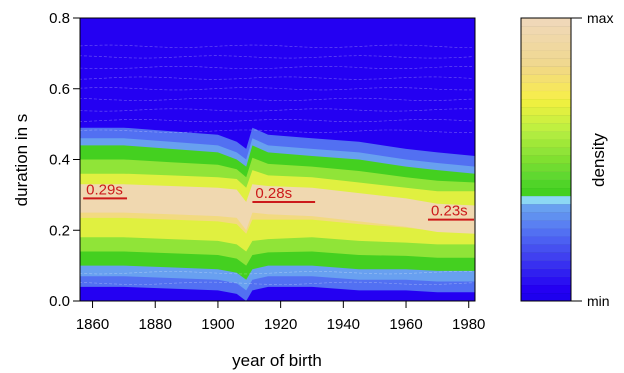 This screenshot has width=624, height=373. Describe the element at coordinates (59, 230) in the screenshot. I see `y-tick-label: 0.2` at that location.